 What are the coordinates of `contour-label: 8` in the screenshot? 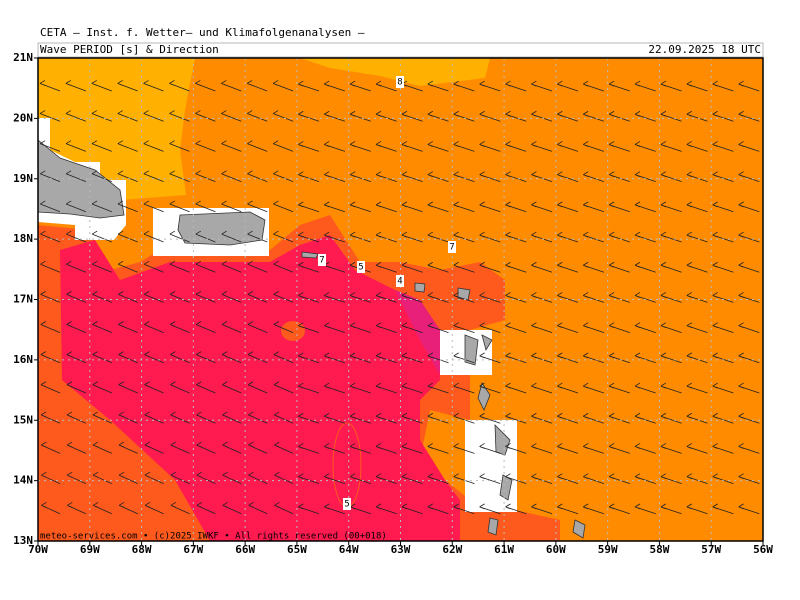 It's located at (399, 83).